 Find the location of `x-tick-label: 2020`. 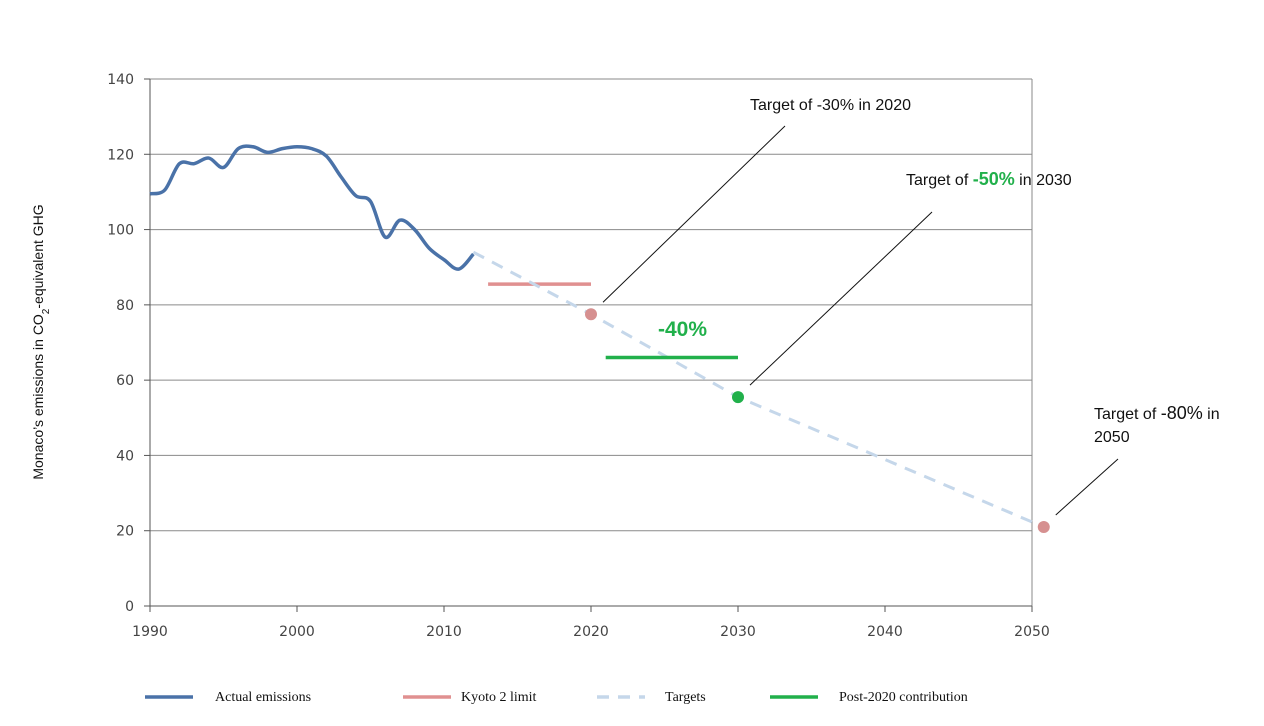

x-tick-label: 2020 is located at coordinates (591, 632).